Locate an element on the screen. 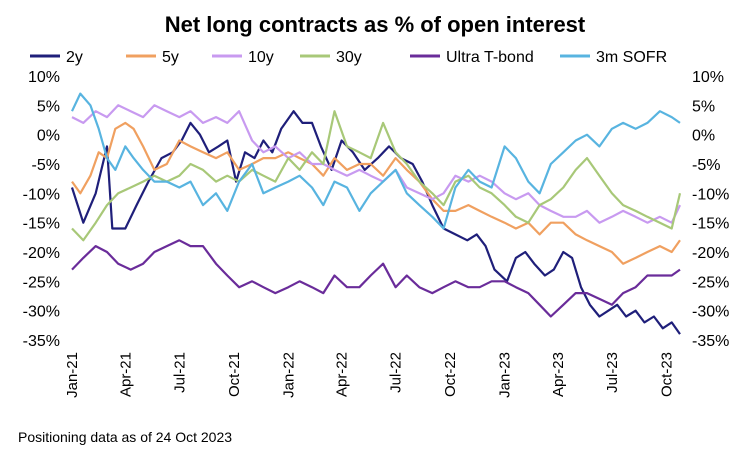 This screenshot has height=457, width=750. x-tick-label: Apr-23 is located at coordinates (558, 374).